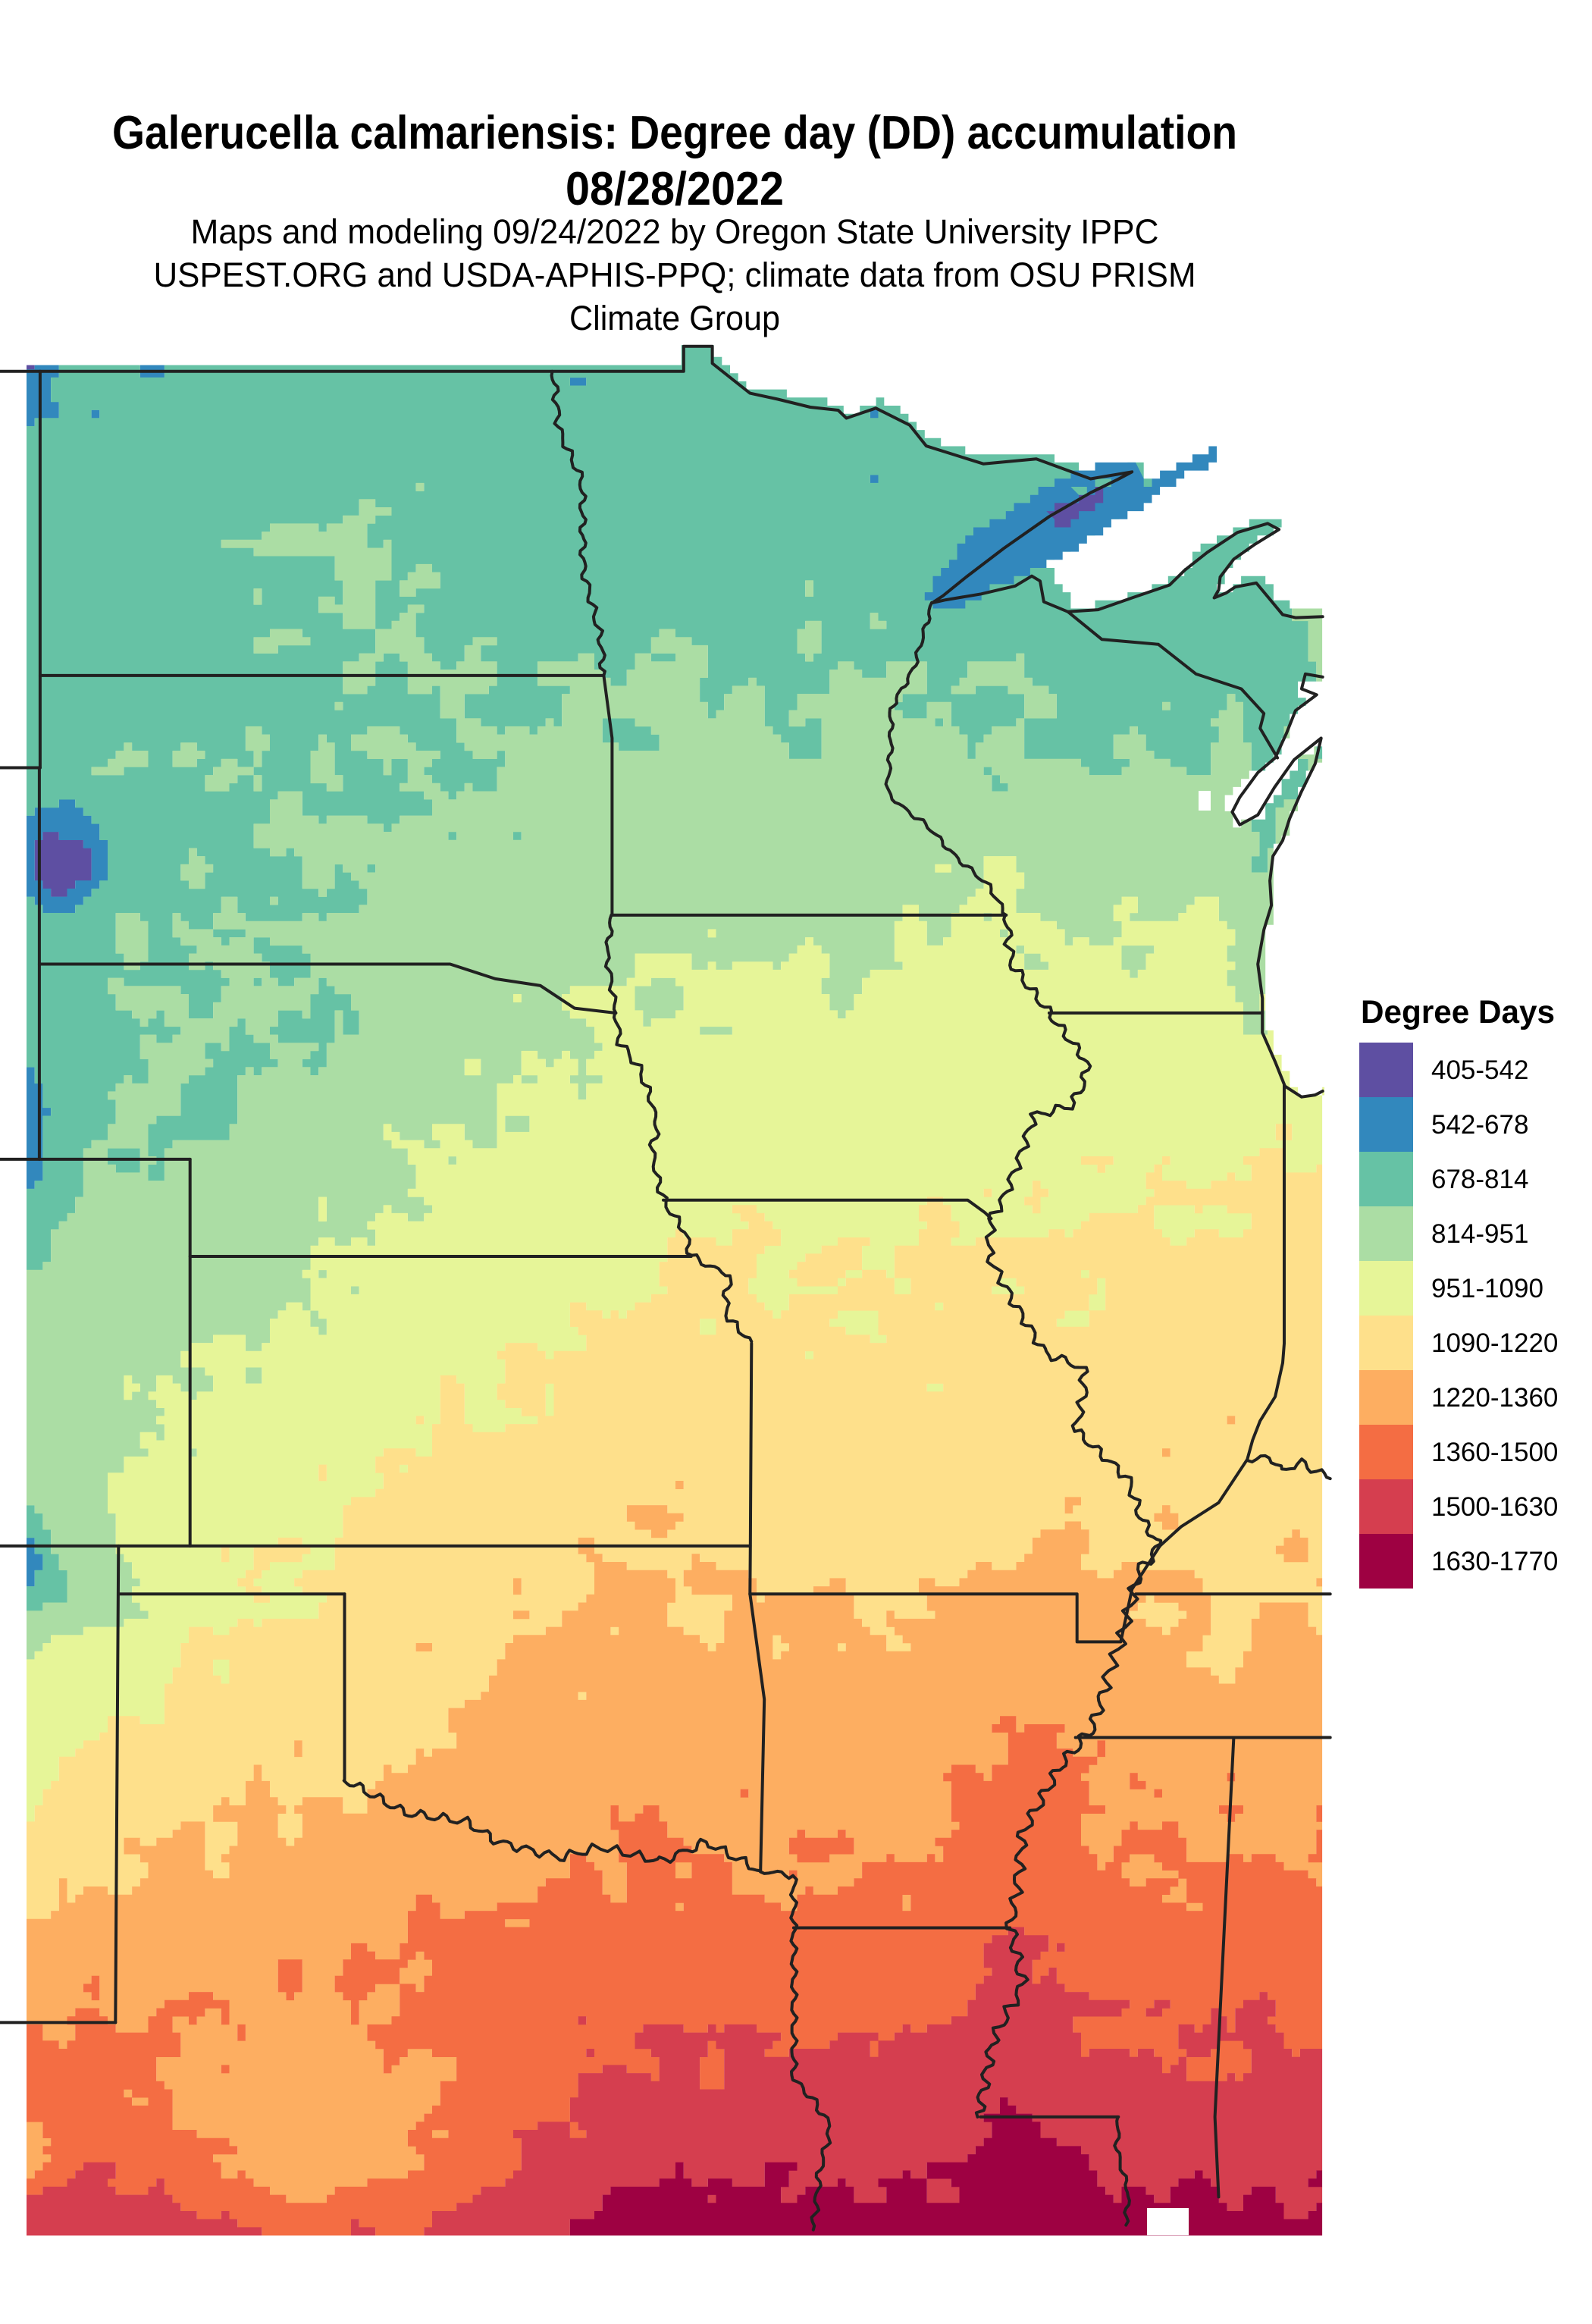  Describe the element at coordinates (674, 318) in the screenshot. I see `svg-text: Climate Group` at that location.